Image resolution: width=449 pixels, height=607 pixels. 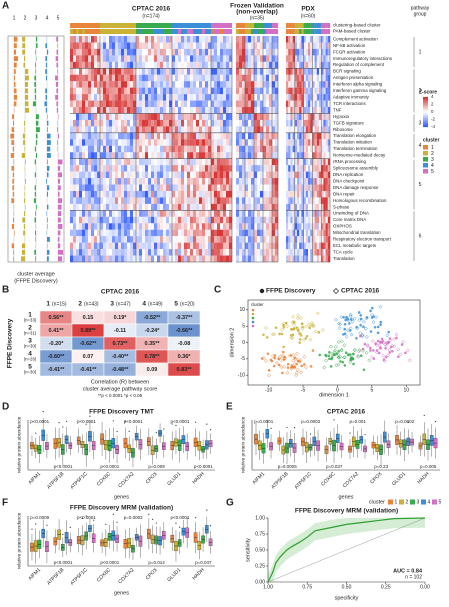 What do you see at coordinates (399, 479) in the screenshot?
I see `gene-label: GLUD1` at bounding box center [399, 479].